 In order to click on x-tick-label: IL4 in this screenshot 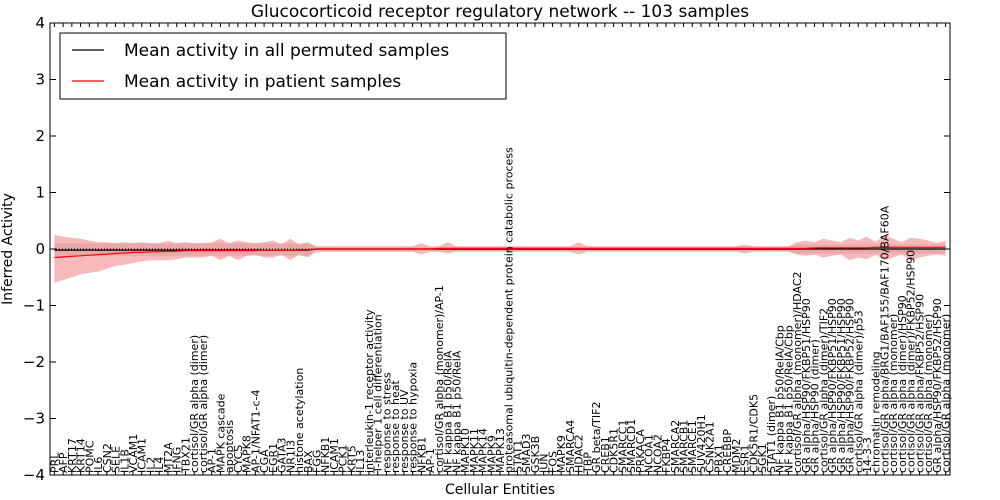, I will do `click(159, 465)`.